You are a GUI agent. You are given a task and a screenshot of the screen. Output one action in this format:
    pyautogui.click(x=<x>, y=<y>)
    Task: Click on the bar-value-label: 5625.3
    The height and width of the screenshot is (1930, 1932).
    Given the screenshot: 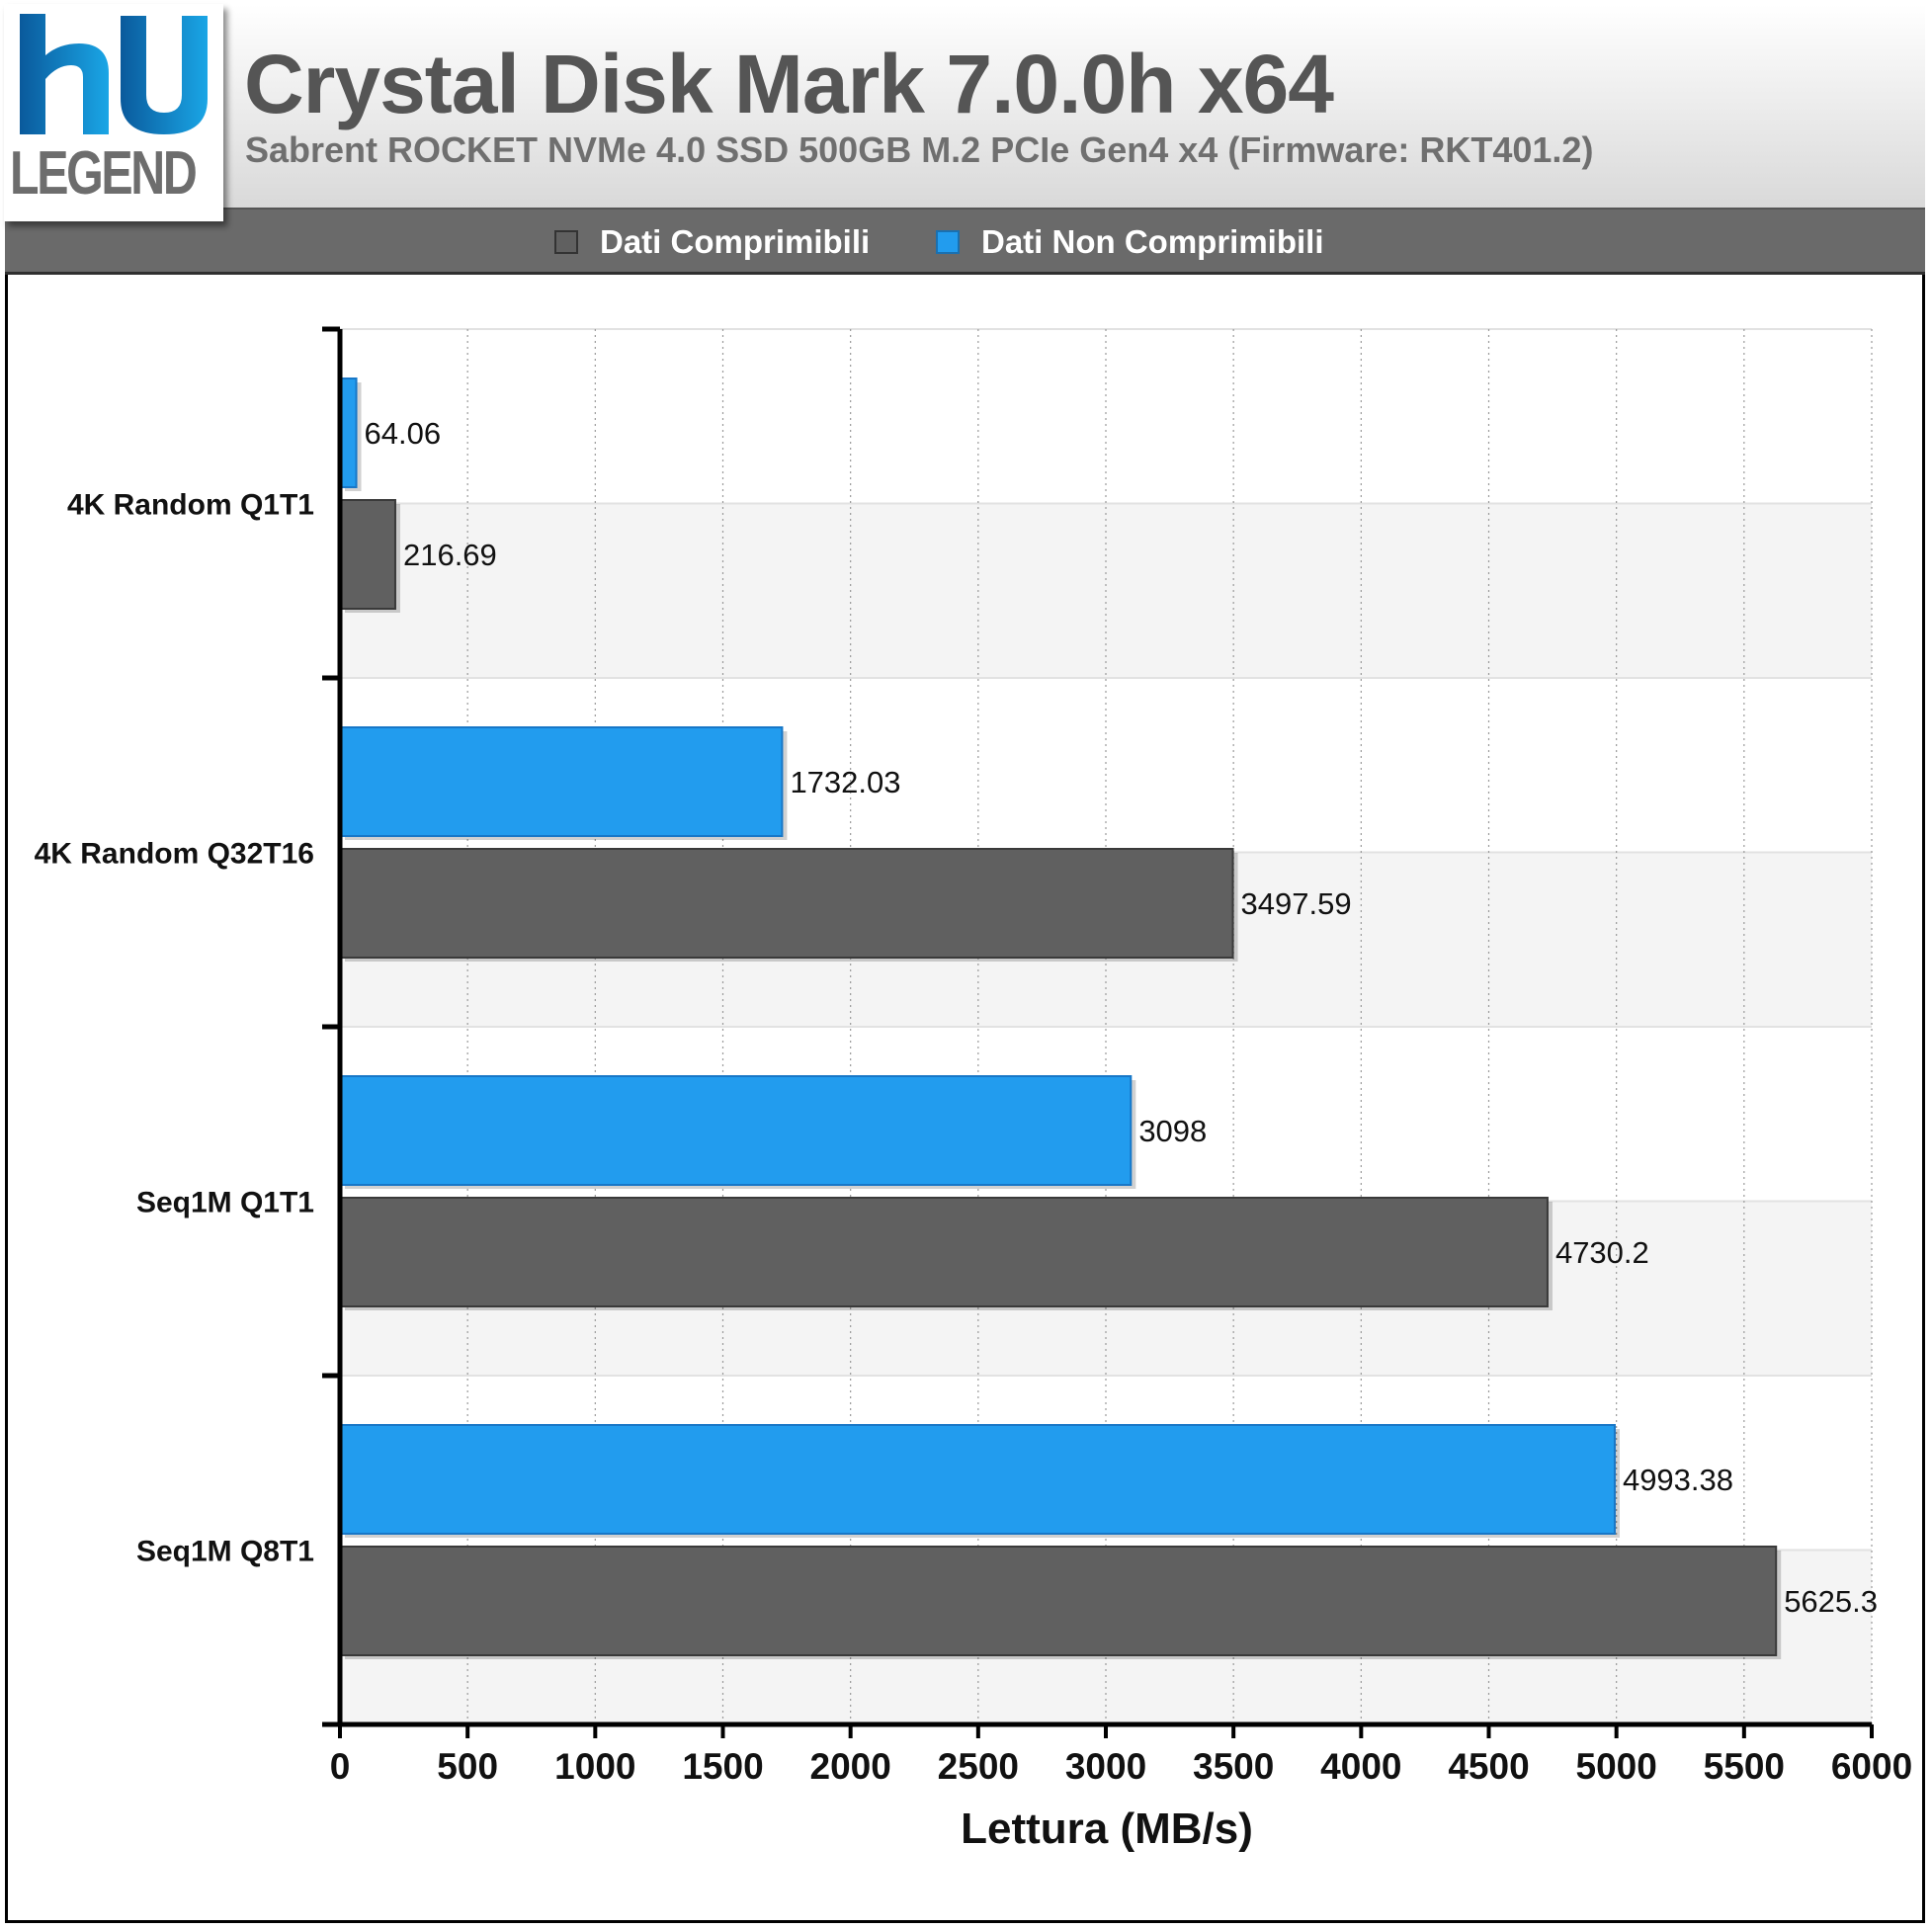 What is the action you would take?
    pyautogui.click(x=1831, y=1601)
    